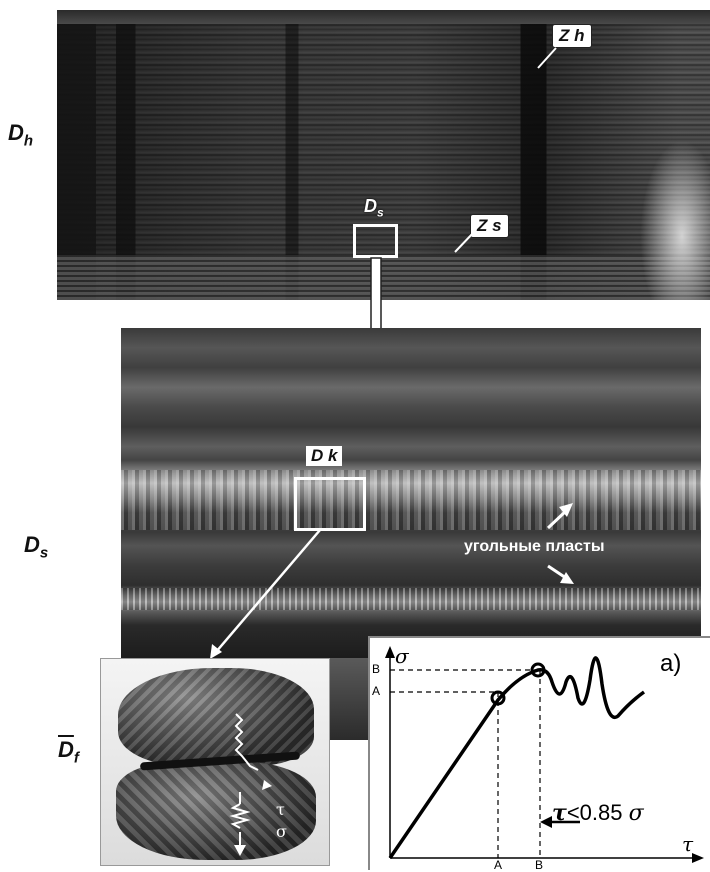  I want to click on y-axis-label: σ, so click(402, 656).